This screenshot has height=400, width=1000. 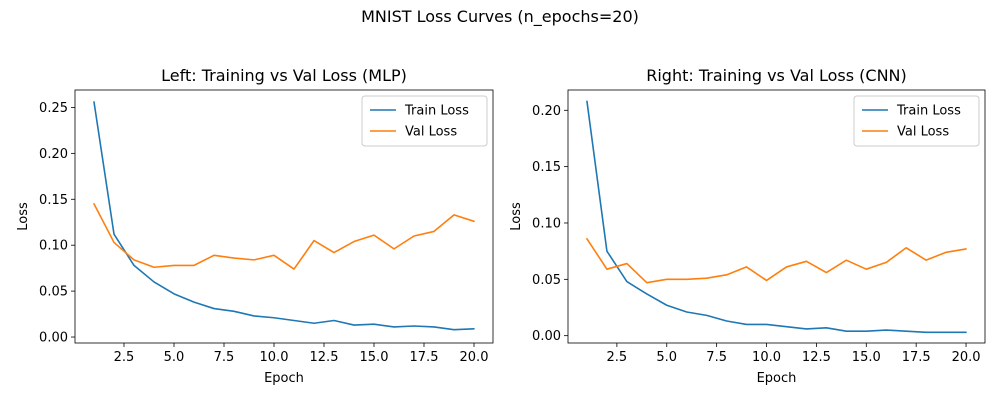 I want to click on left-x-tick-label: 20.0, so click(x=474, y=357).